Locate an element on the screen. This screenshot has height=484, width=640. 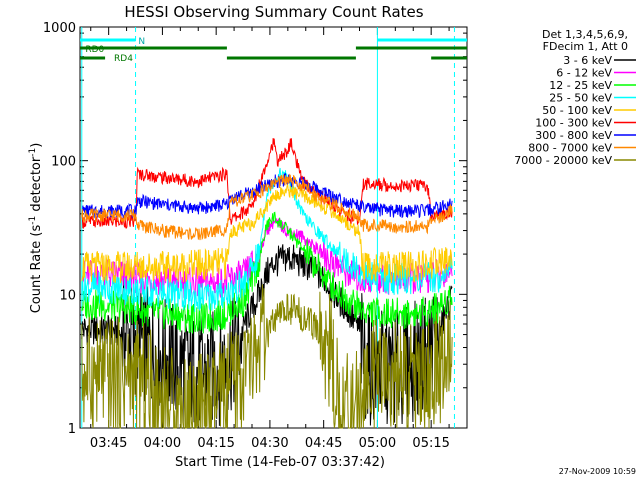
legend-header-2: FDecim 1, Att 0 is located at coordinates (585, 46).